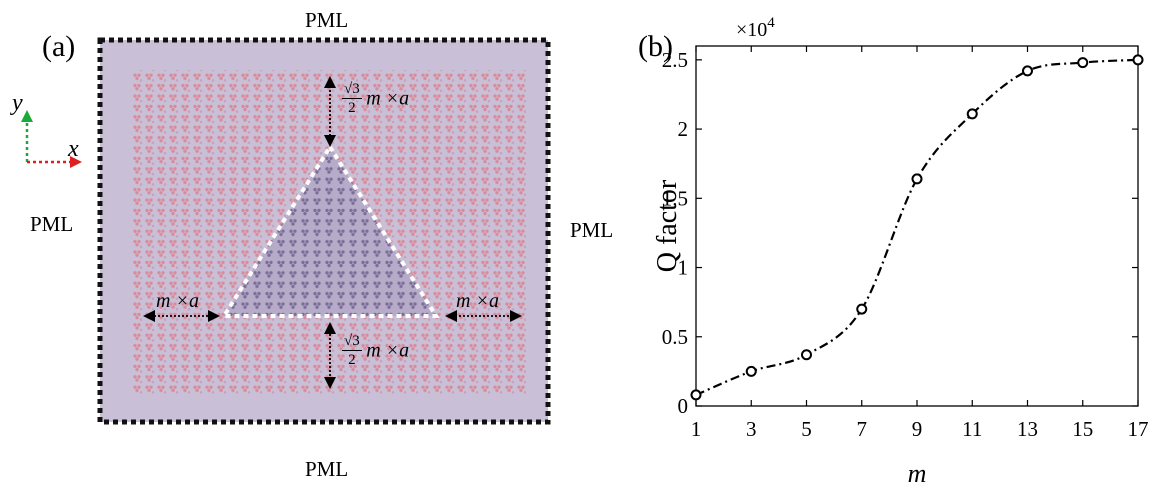  I want to click on x-tick-label: 9, so click(917, 429).